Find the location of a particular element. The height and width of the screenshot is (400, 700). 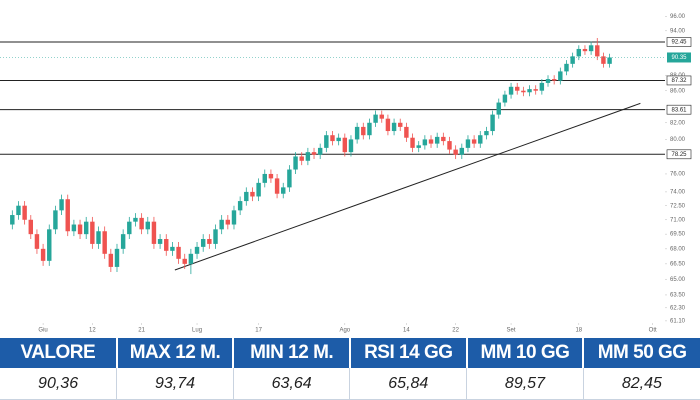

level-label: 92.45 is located at coordinates (679, 43).